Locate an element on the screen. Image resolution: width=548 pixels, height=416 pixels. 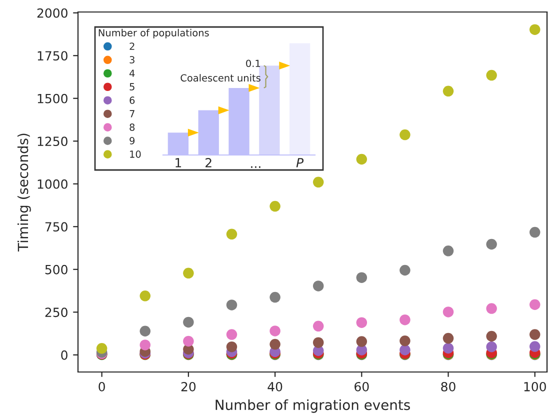
y-axis-title: Timing (seconds) is located at coordinates (24, 193).